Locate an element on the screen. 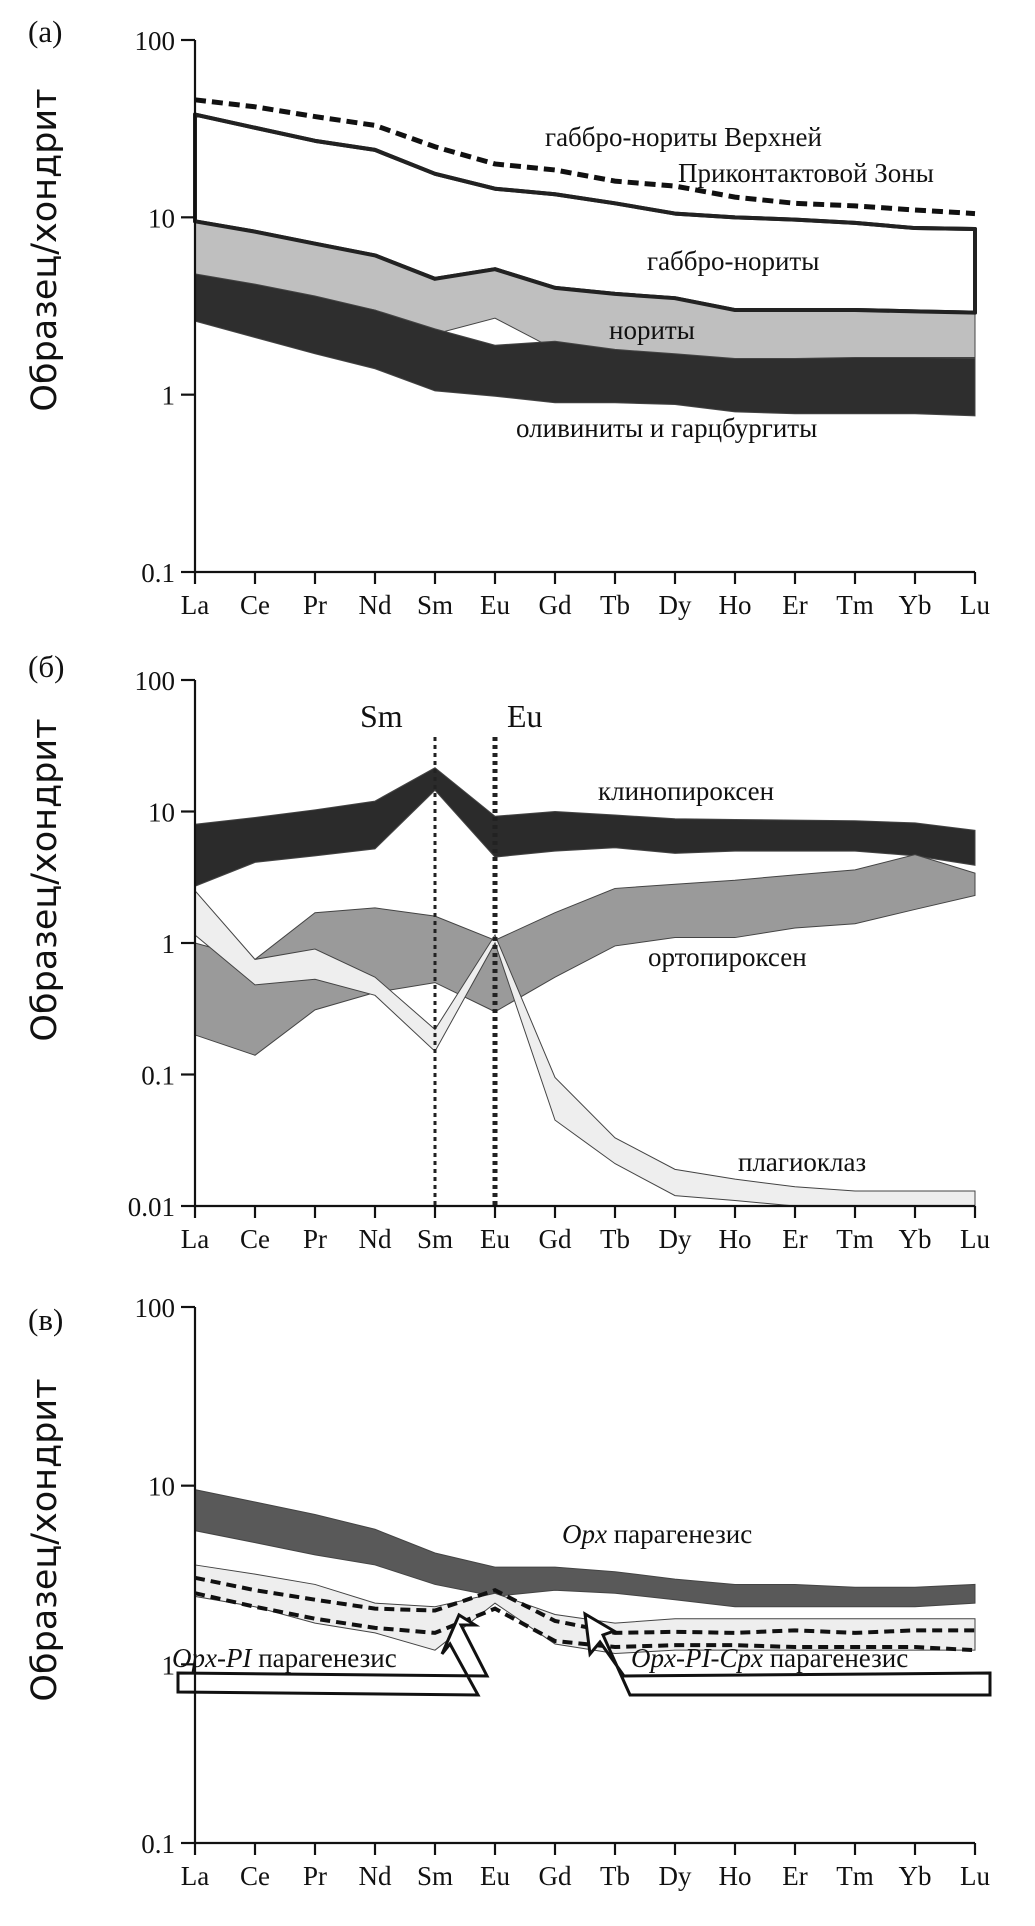 Image resolution: width=1035 pixels, height=1926 pixels. annotation-gabbro-norites: габбро-нориты is located at coordinates (733, 261).